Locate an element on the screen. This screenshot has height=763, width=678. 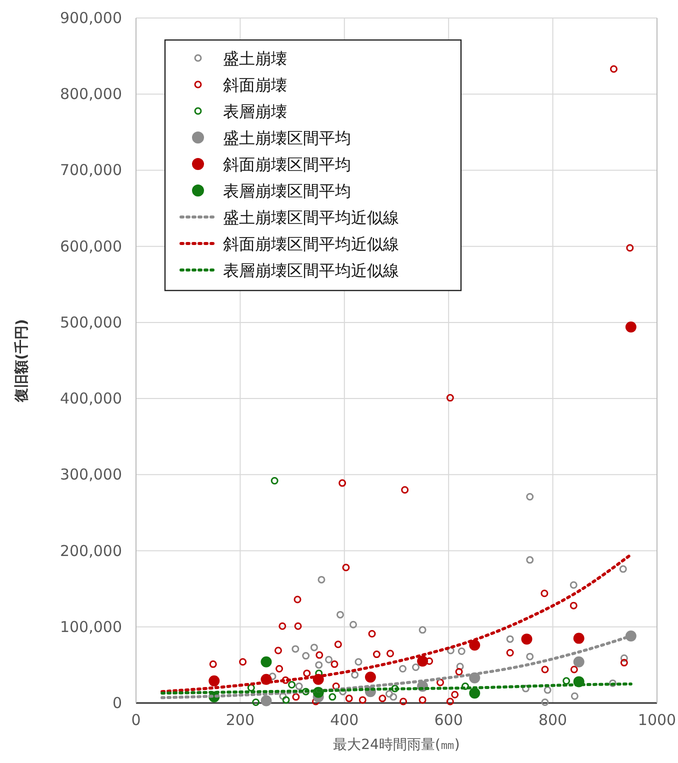
legend-label: 斜面崩壊区間平均近似線 is located at coordinates (311, 244).